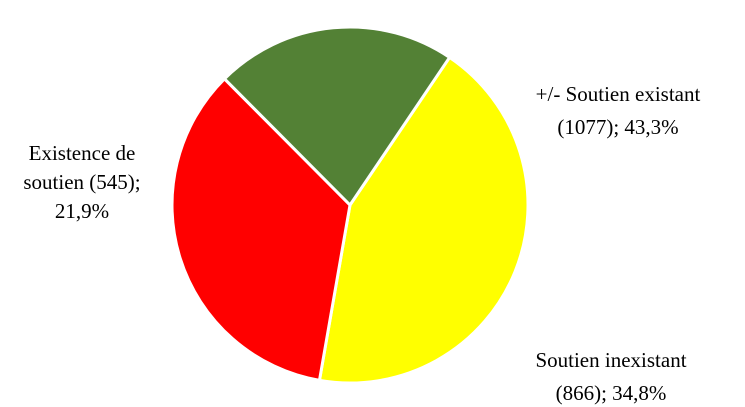 This screenshot has height=407, width=745. What do you see at coordinates (82, 211) in the screenshot?
I see `data-label-3-line-3: 21,9%` at bounding box center [82, 211].